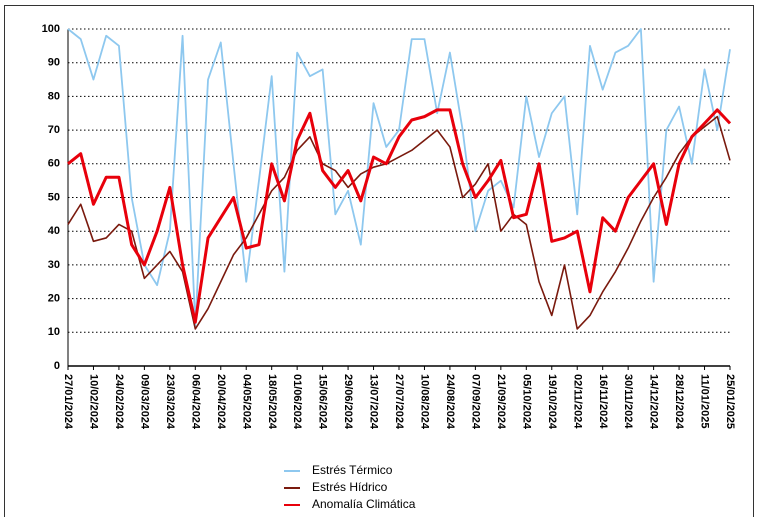 This screenshot has width=758, height=517. Describe the element at coordinates (144, 402) in the screenshot. I see `x-tick-label: 09/03/2024` at that location.